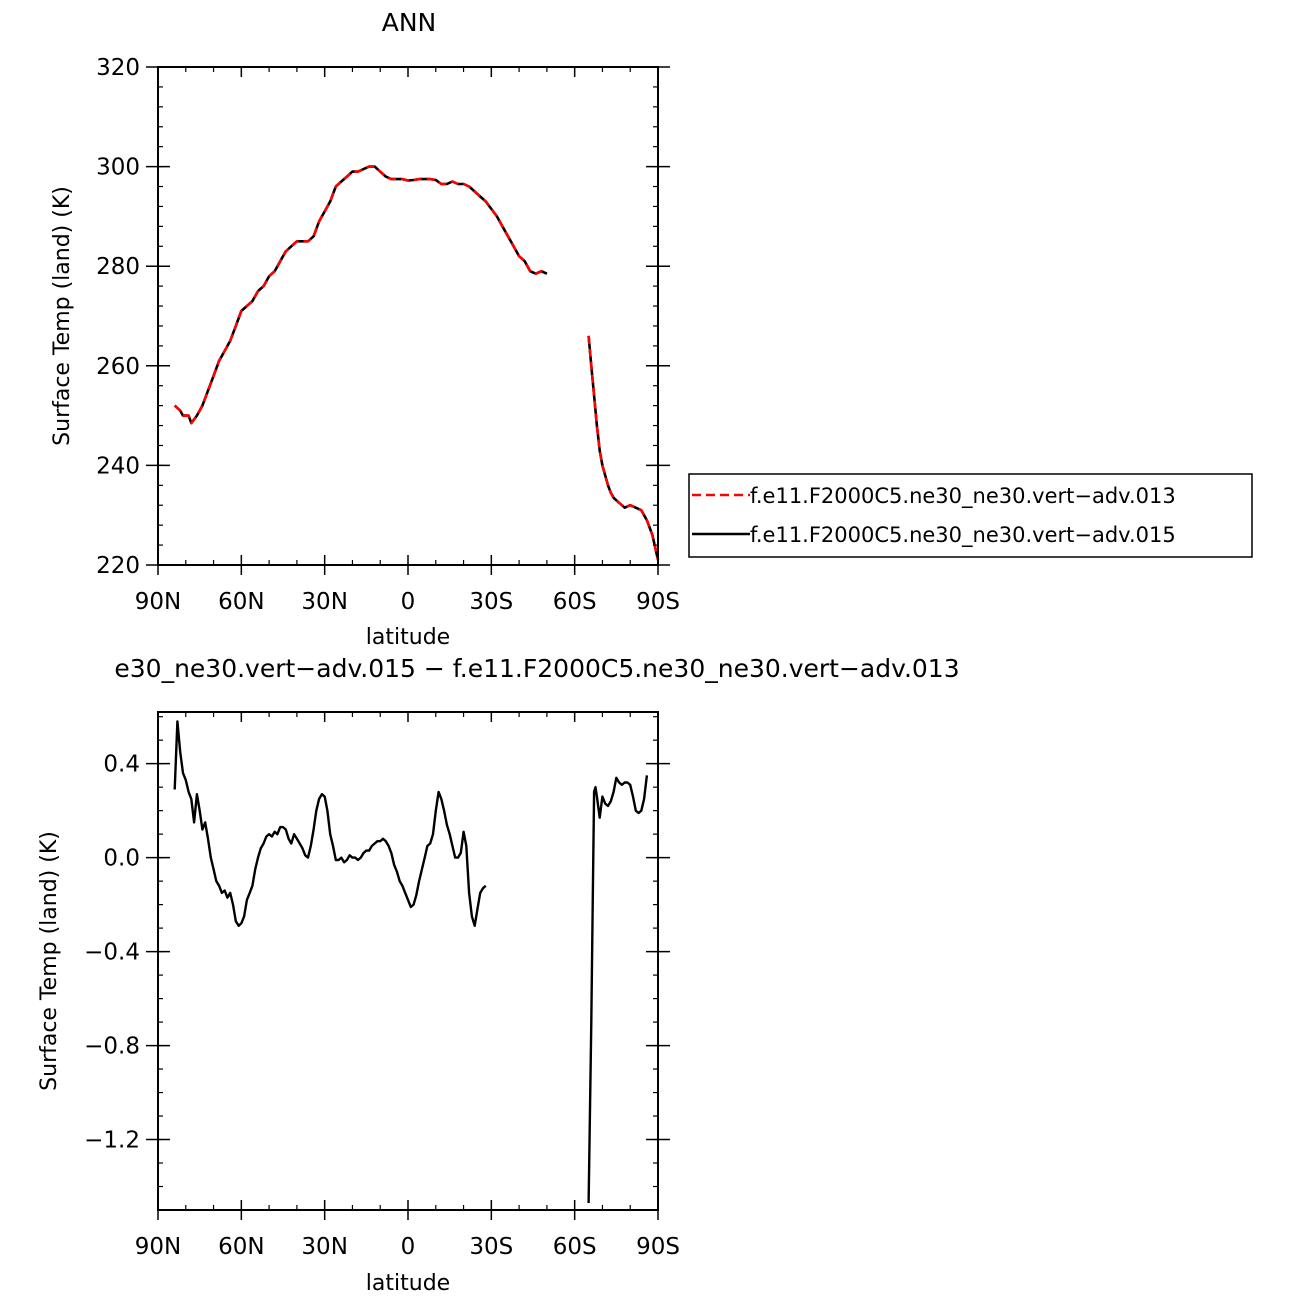 The height and width of the screenshot is (1303, 1302). I want to click on y-tick-label: 240, so click(118, 466).